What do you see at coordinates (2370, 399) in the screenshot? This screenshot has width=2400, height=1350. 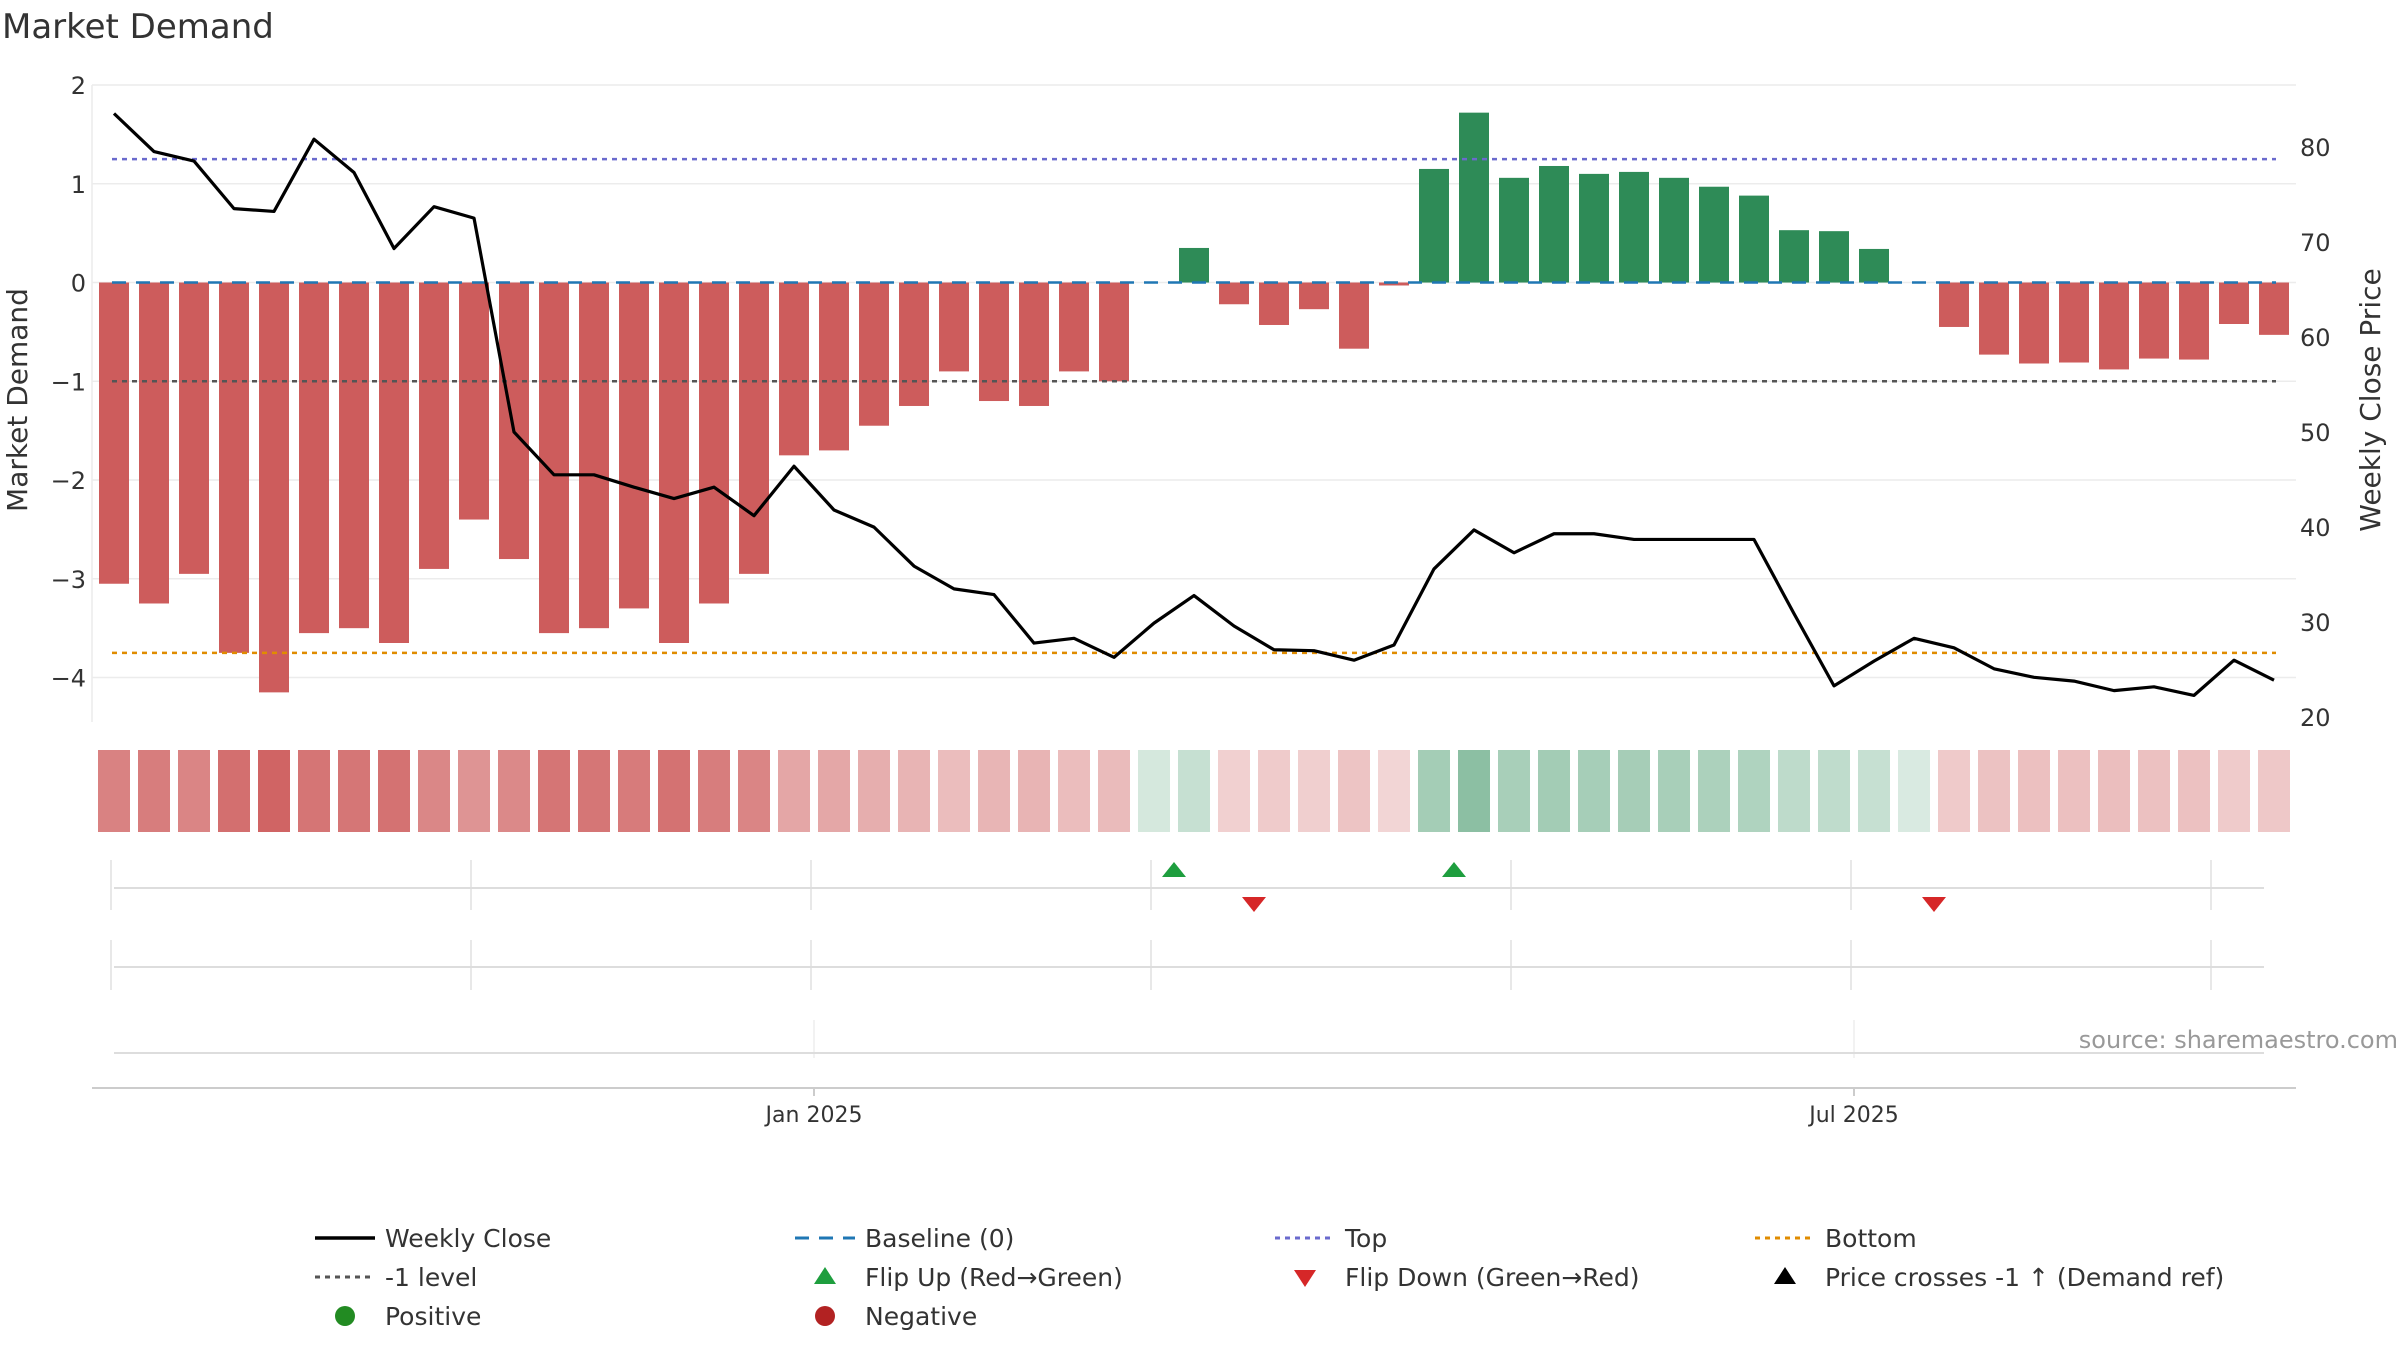 I see `right-axis-label: Weekly Close Price` at bounding box center [2370, 399].